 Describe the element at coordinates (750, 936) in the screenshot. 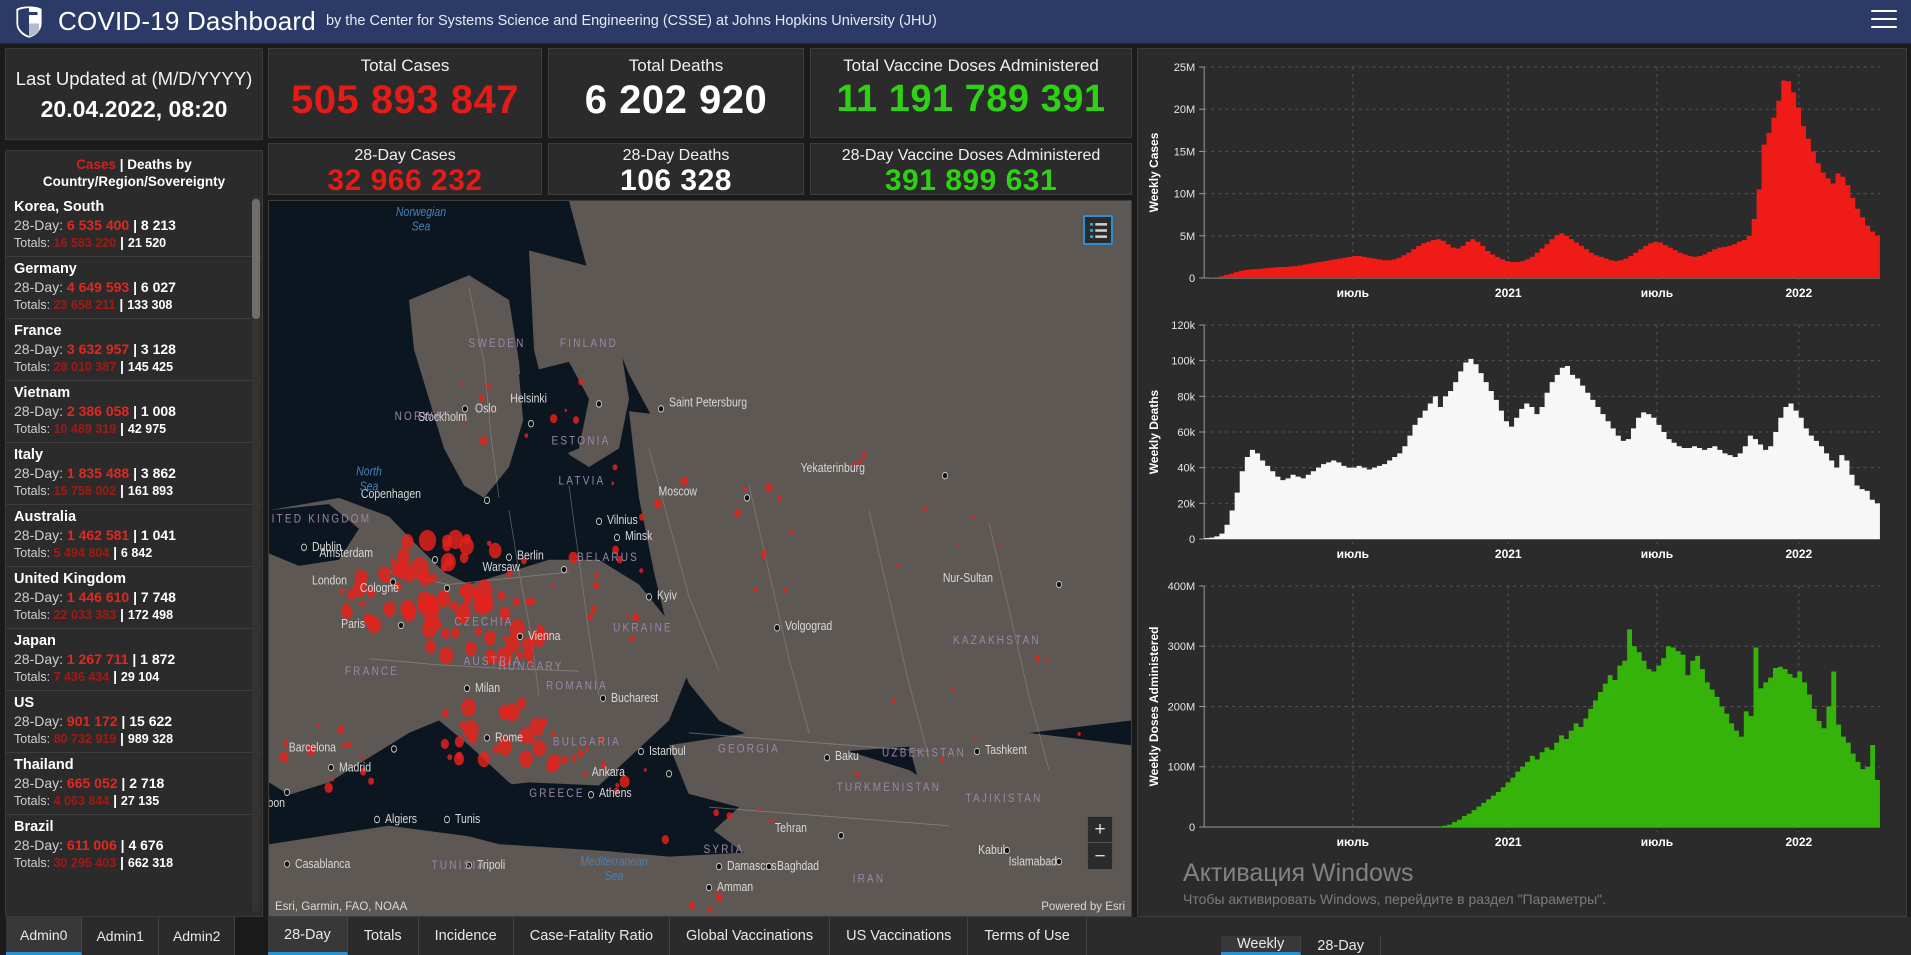

I see `tab-global-vaccinations: Global Vaccinations` at that location.